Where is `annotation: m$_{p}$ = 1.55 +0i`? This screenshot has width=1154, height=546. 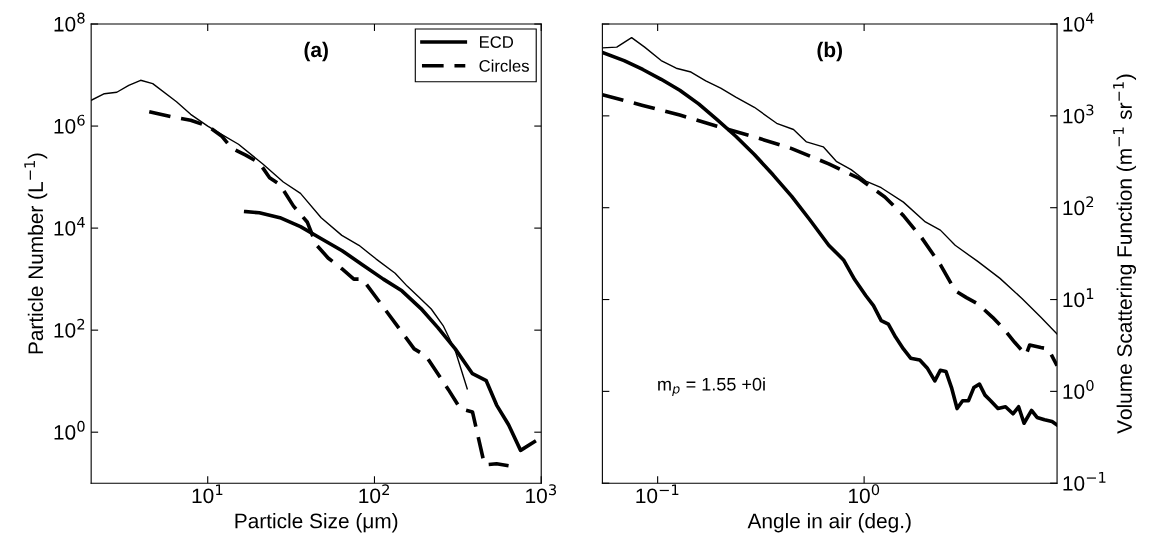 annotation: m$_{p}$ = 1.55 +0i is located at coordinates (711, 387).